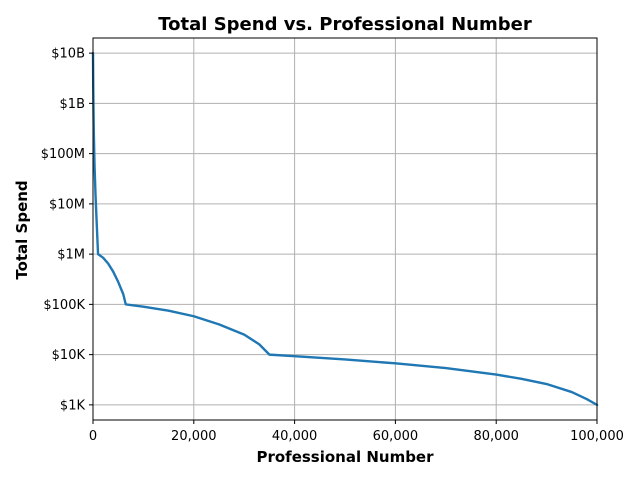 Image resolution: width=640 pixels, height=480 pixels. Describe the element at coordinates (345, 24) in the screenshot. I see `chart-title: Total Spend vs. Professional Number` at that location.